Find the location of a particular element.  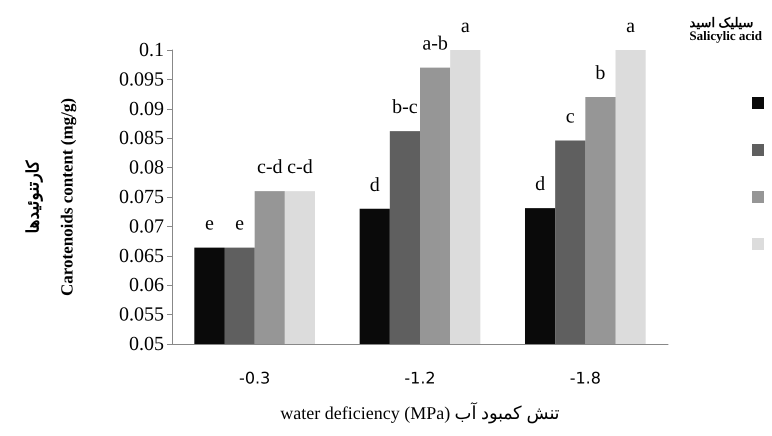

data-label: b-c is located at coordinates (405, 107).